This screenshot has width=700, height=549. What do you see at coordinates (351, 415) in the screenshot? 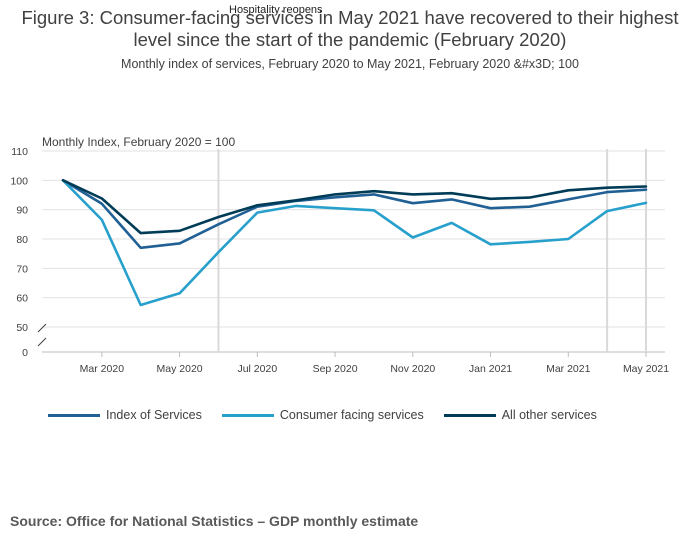
I see `legend-label: Consumer facing services` at bounding box center [351, 415].